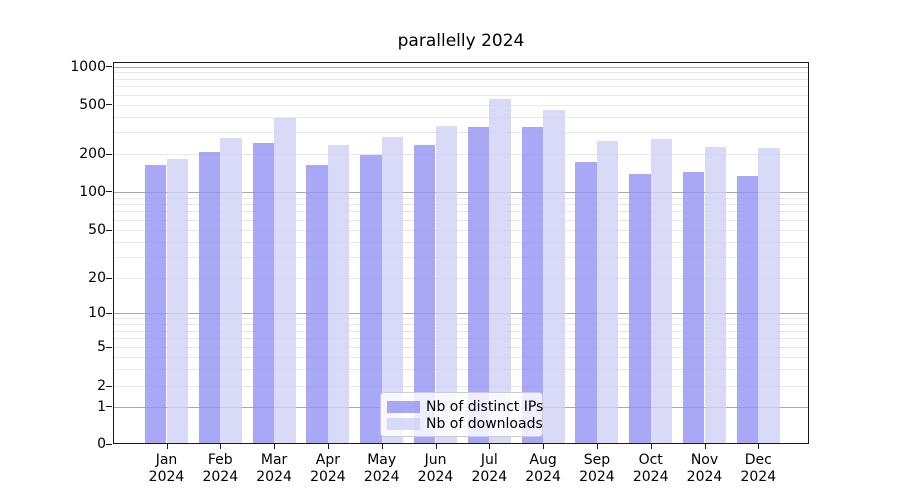 This screenshot has width=900, height=500. Describe the element at coordinates (640, 308) in the screenshot. I see `bar-distinct-ips-oct` at that location.